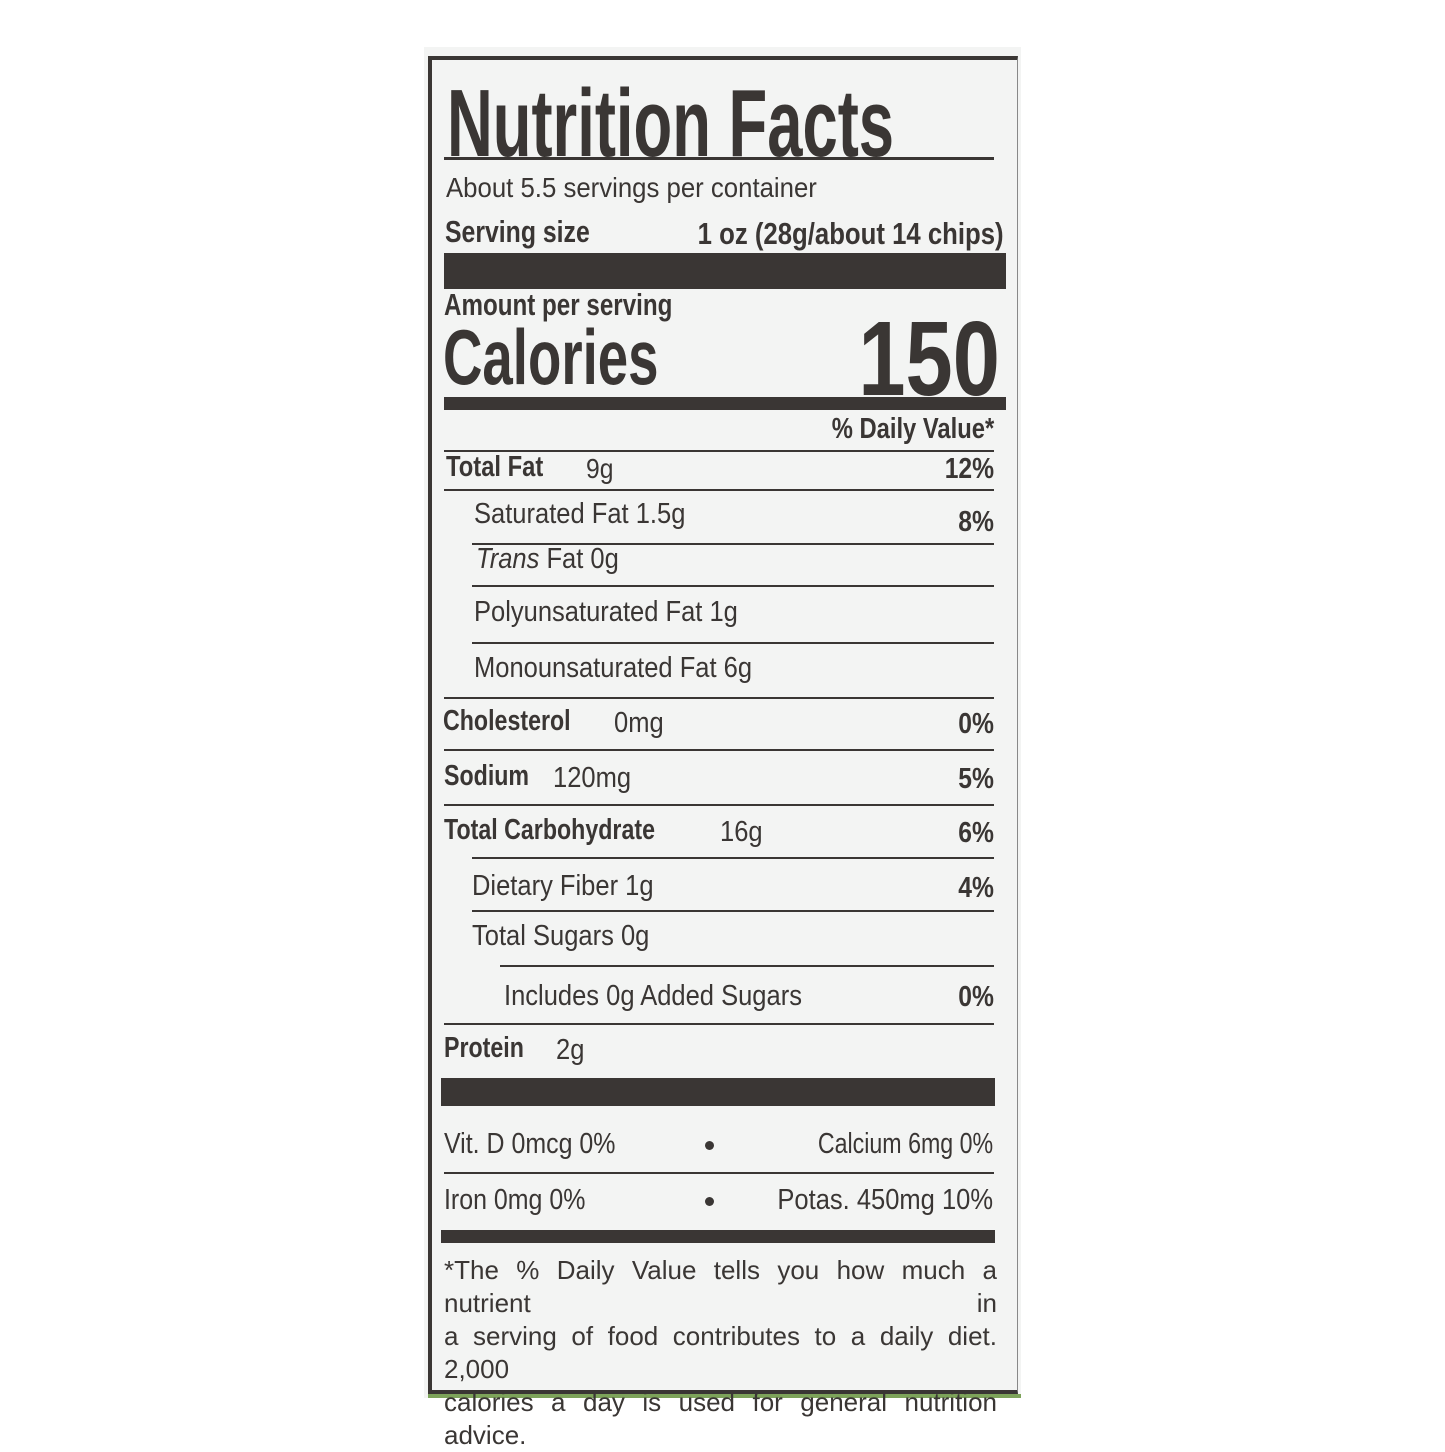  What do you see at coordinates (976, 779) in the screenshot?
I see `nutrient-dv: 5%` at bounding box center [976, 779].